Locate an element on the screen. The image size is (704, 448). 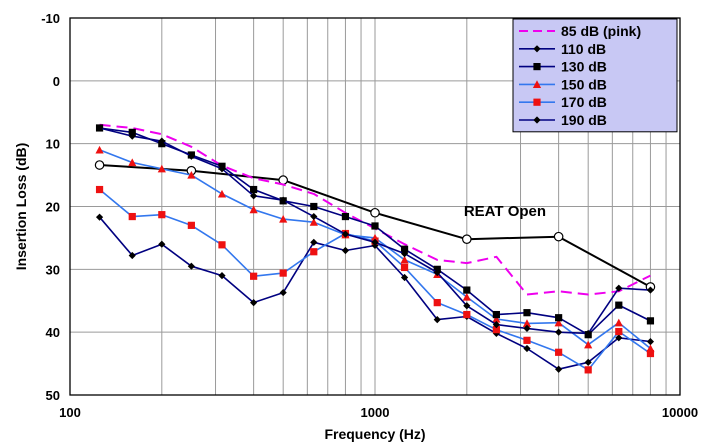
legend-label: 190 dB is located at coordinates (584, 120).